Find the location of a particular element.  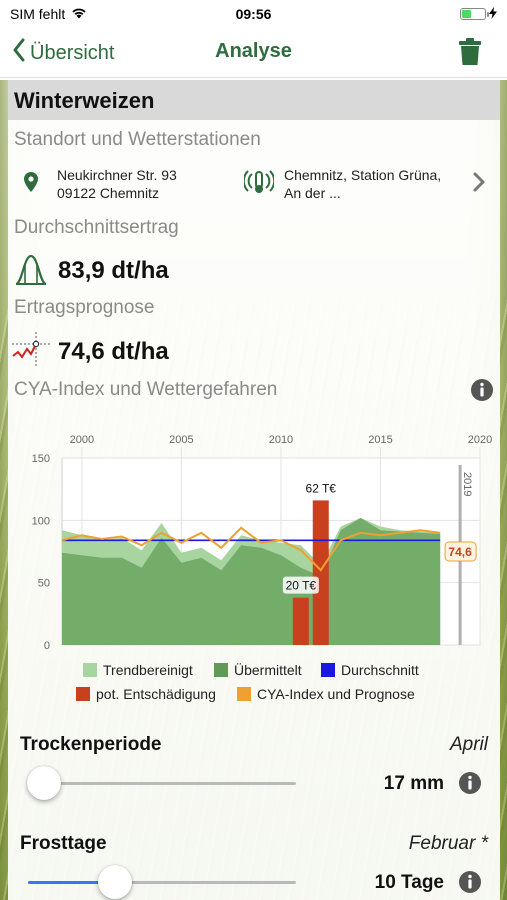

frost-slider is located at coordinates (162, 882).